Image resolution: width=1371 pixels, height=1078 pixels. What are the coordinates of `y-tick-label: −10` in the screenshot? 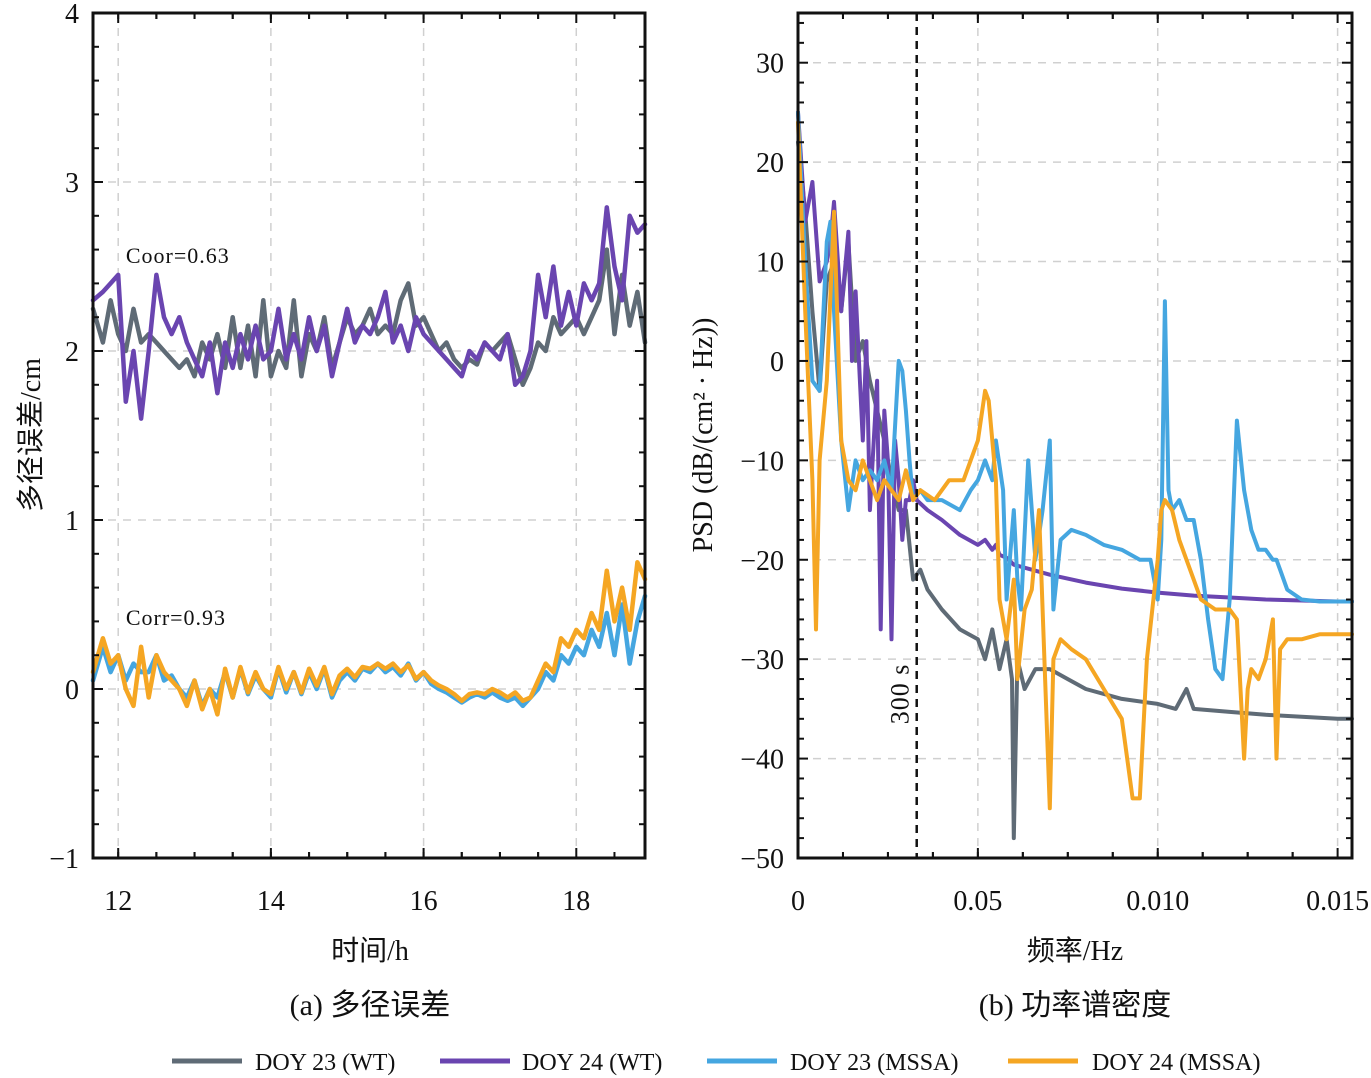 It's located at (762, 461).